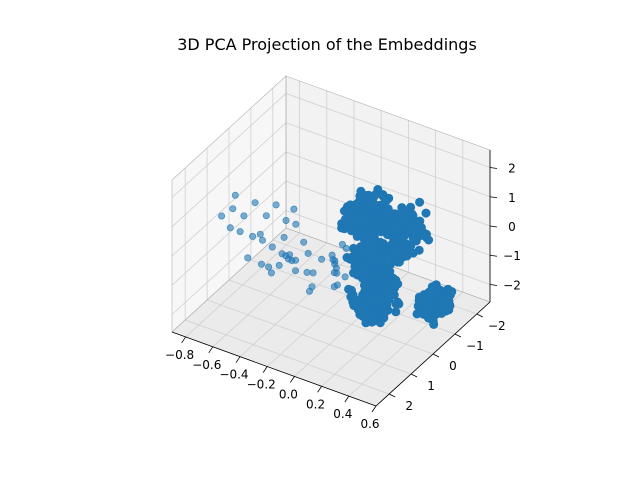 The height and width of the screenshot is (485, 640). What do you see at coordinates (497, 326) in the screenshot?
I see `y-tick-label: −2` at bounding box center [497, 326].